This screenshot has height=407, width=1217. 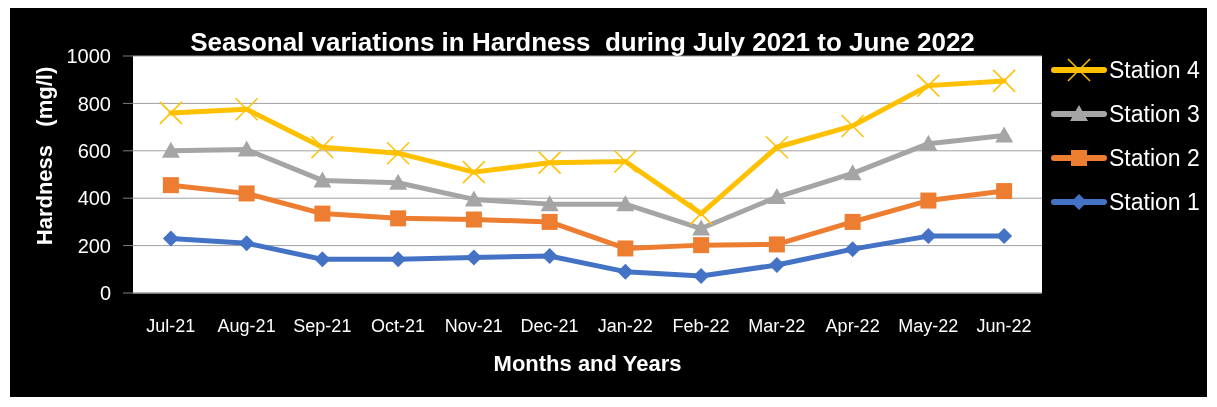 I want to click on x-tick-label: Oct-21, so click(x=398, y=325).